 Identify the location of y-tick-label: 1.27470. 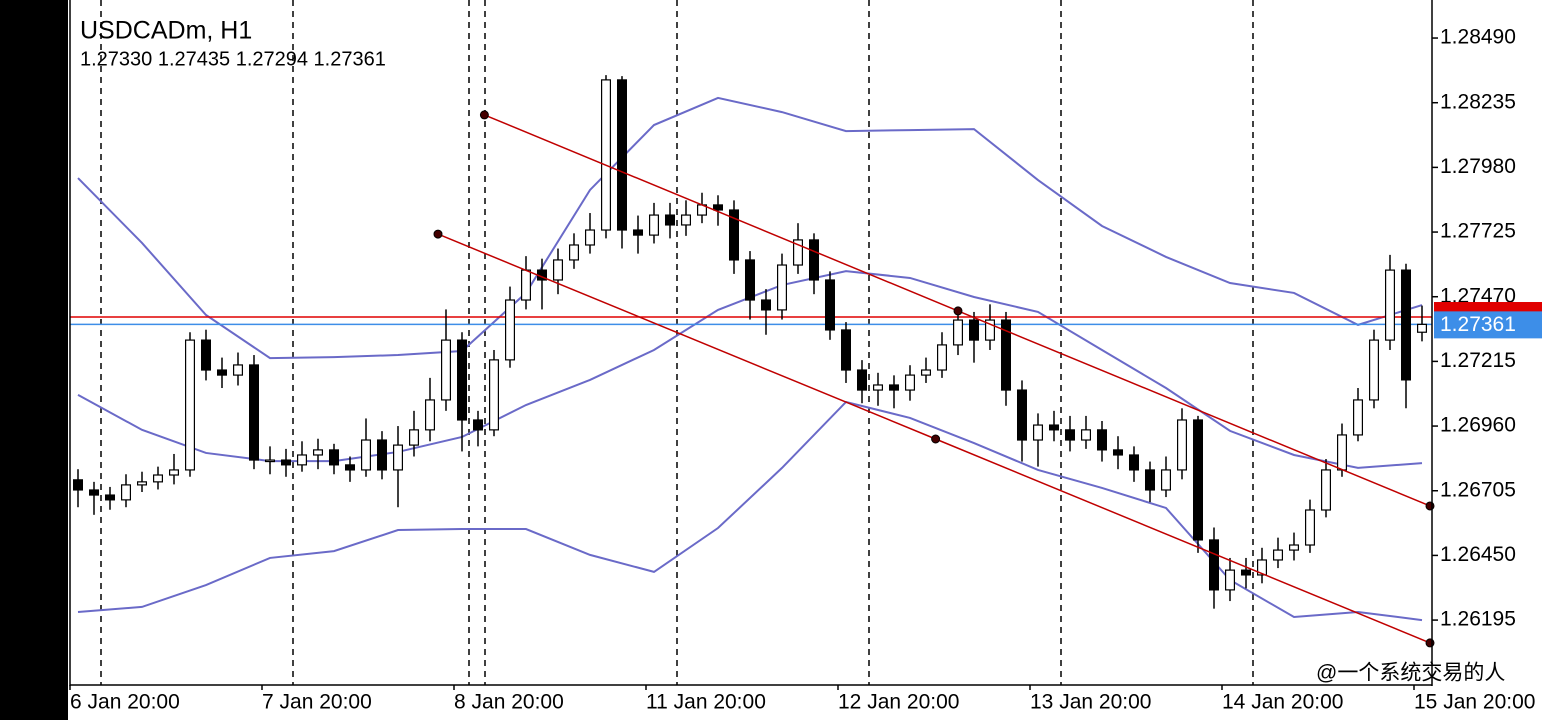
(1478, 295).